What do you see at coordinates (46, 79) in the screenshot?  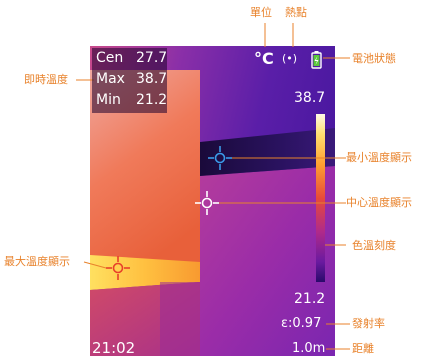 I see `callout-realtime-temp: 即時溫度` at bounding box center [46, 79].